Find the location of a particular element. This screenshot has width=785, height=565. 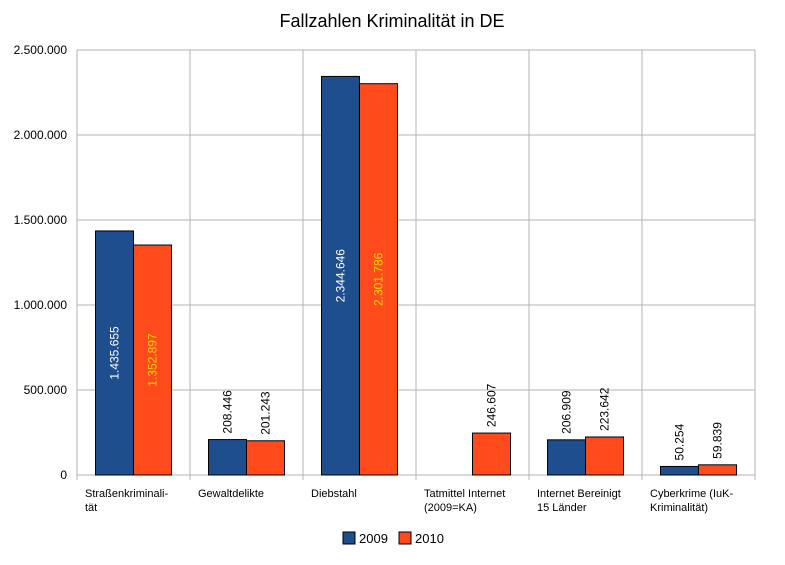

x-category-label: Kriminalität) is located at coordinates (679, 508).